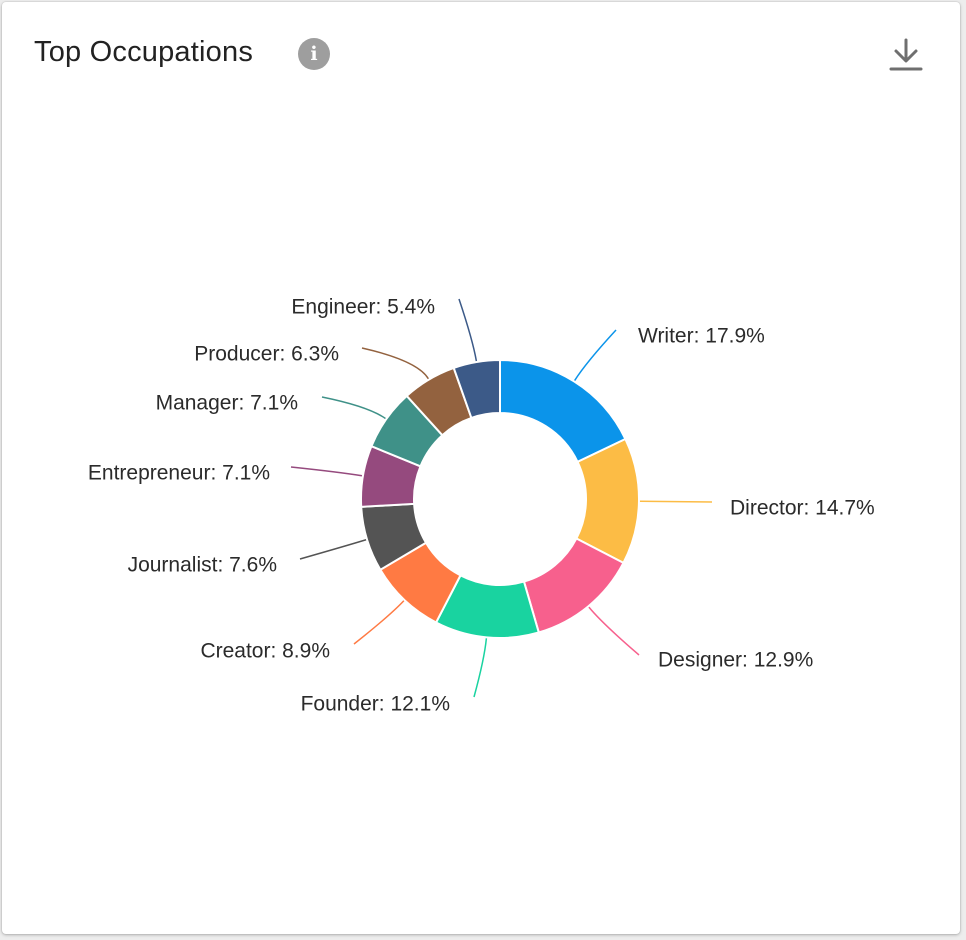  I want to click on data-label-journalist: Journalist: 7.6%, so click(202, 565).